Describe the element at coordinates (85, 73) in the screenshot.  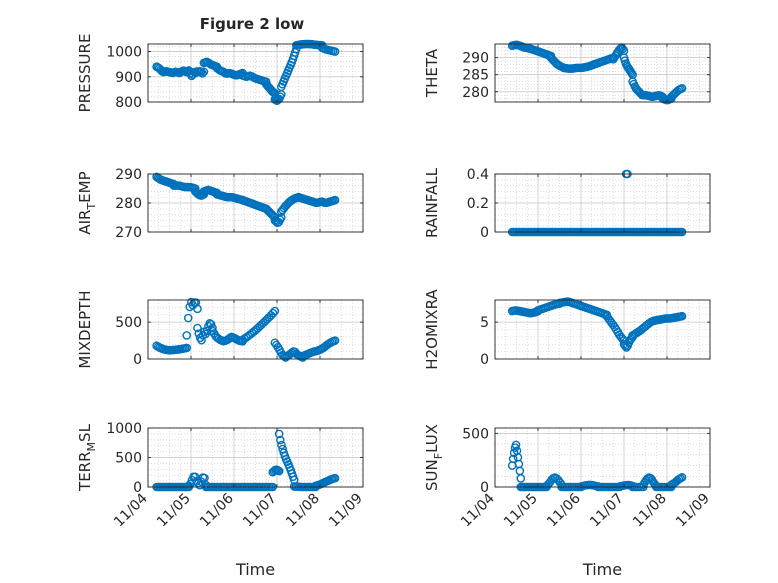
I see `y-axis-label: PRESSURE` at that location.